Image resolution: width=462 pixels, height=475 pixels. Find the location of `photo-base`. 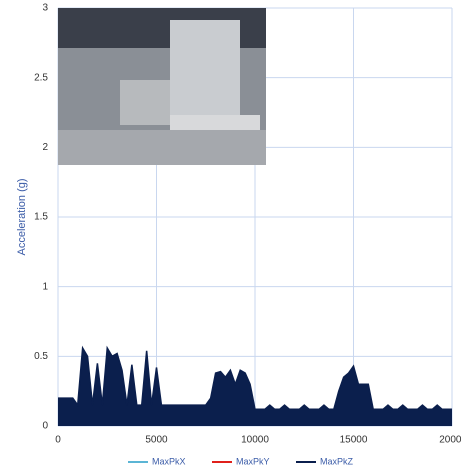

photo-base is located at coordinates (162, 147).